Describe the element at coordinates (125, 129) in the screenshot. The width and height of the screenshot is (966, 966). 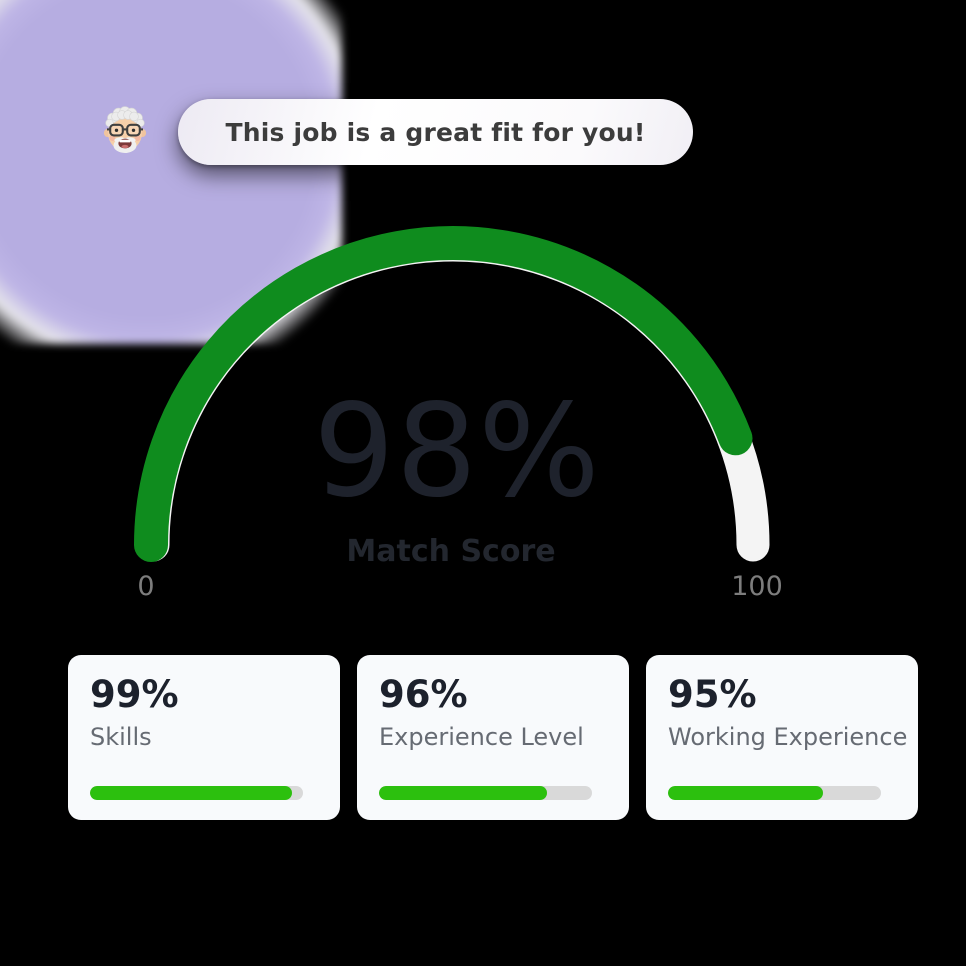
I see `old-man-memoji-avatar` at that location.